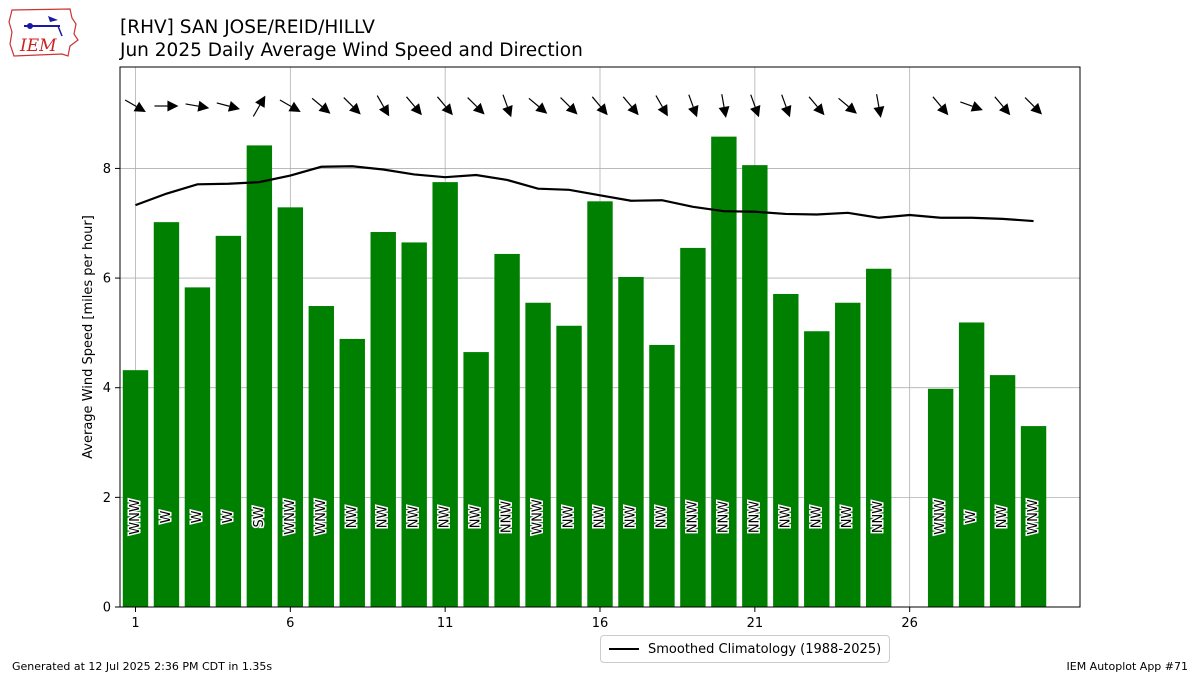  I want to click on climatology-line-group, so click(584, 194).